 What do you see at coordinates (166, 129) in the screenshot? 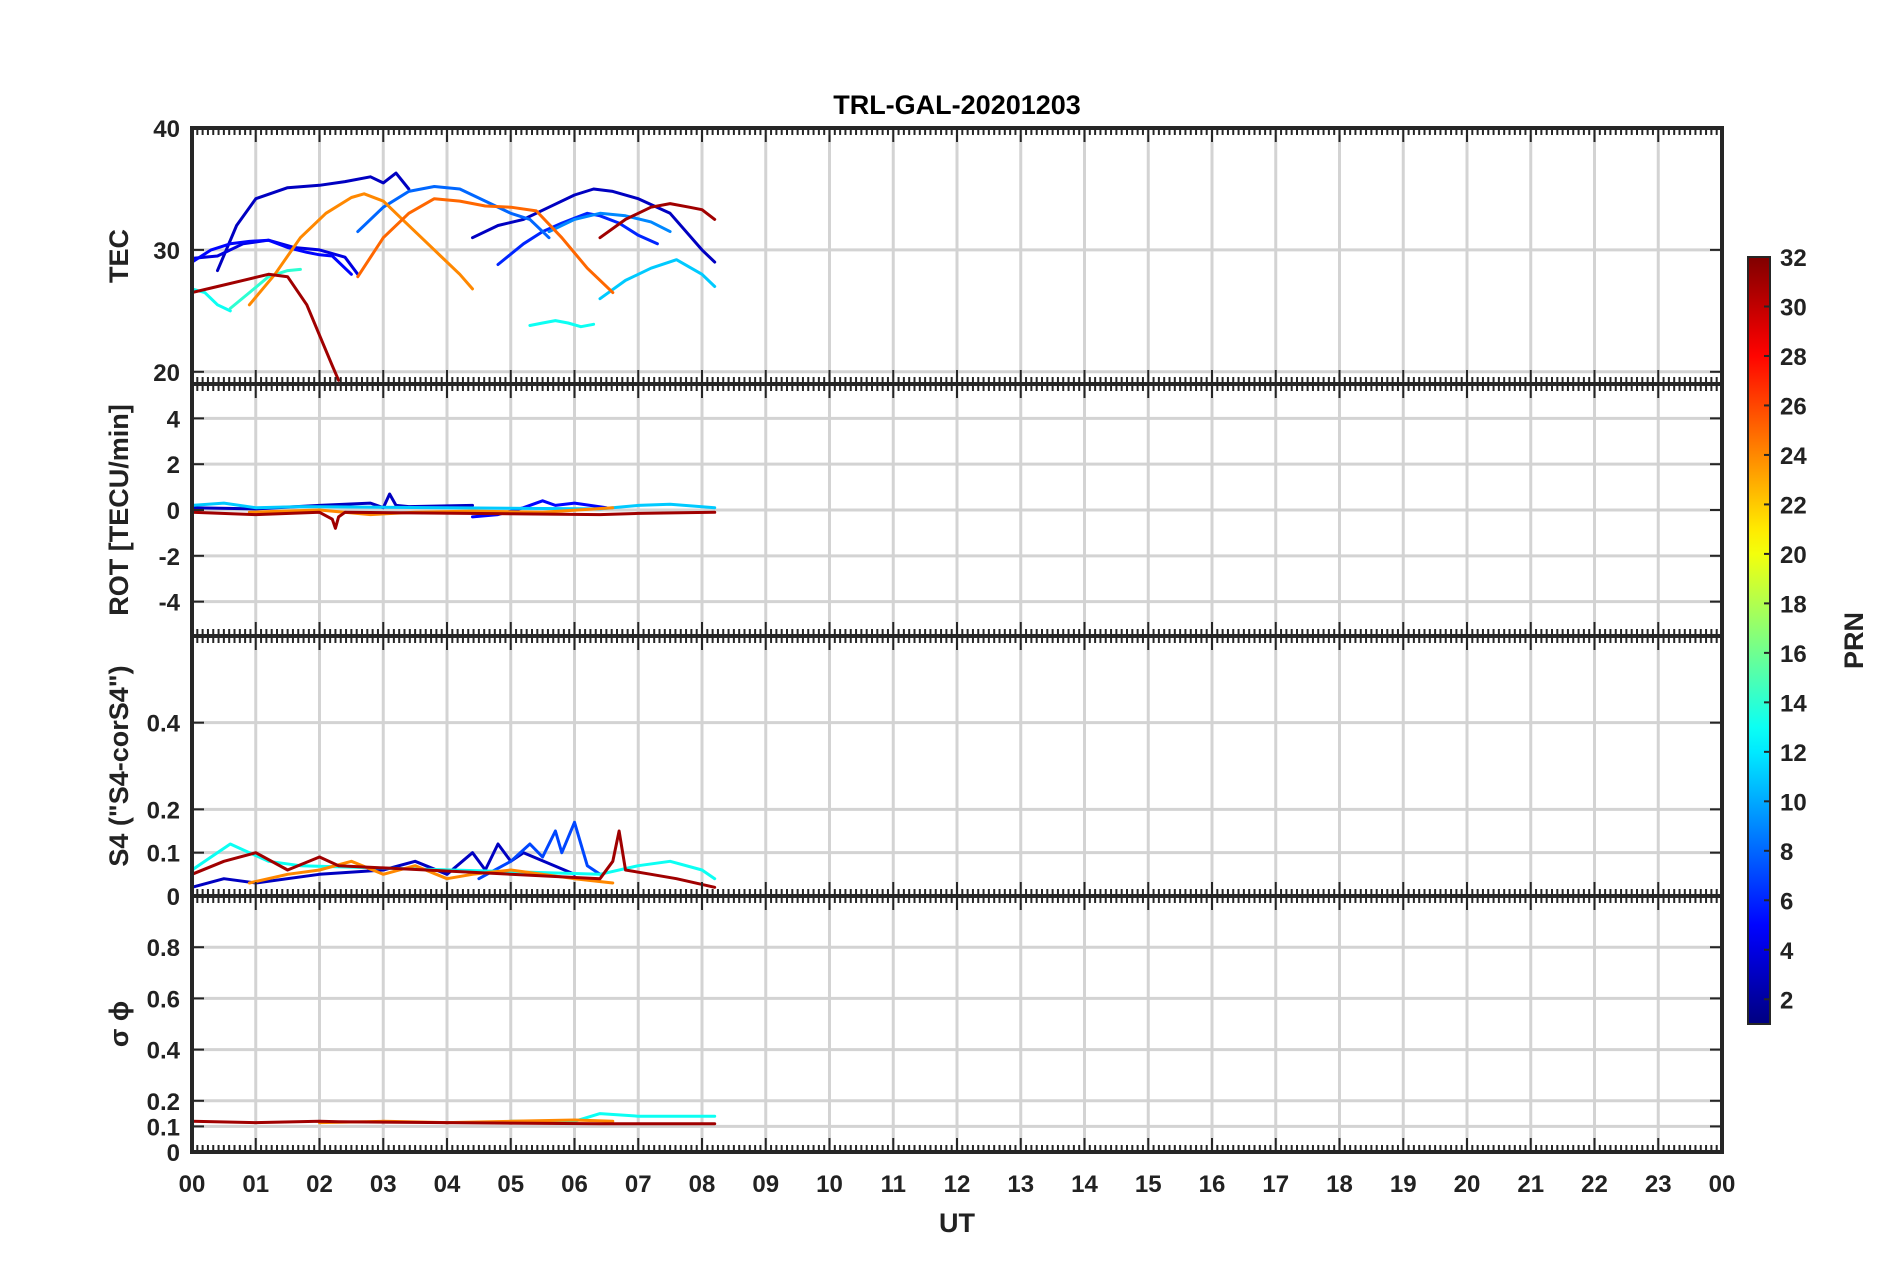
I see `y-tick-label: 40` at bounding box center [166, 129].